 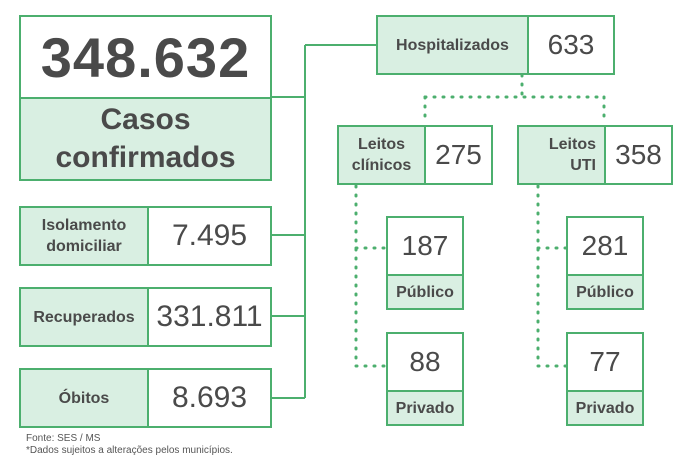 What do you see at coordinates (84, 246) in the screenshot?
I see `isolamento-label-line2: domiciliar` at bounding box center [84, 246].